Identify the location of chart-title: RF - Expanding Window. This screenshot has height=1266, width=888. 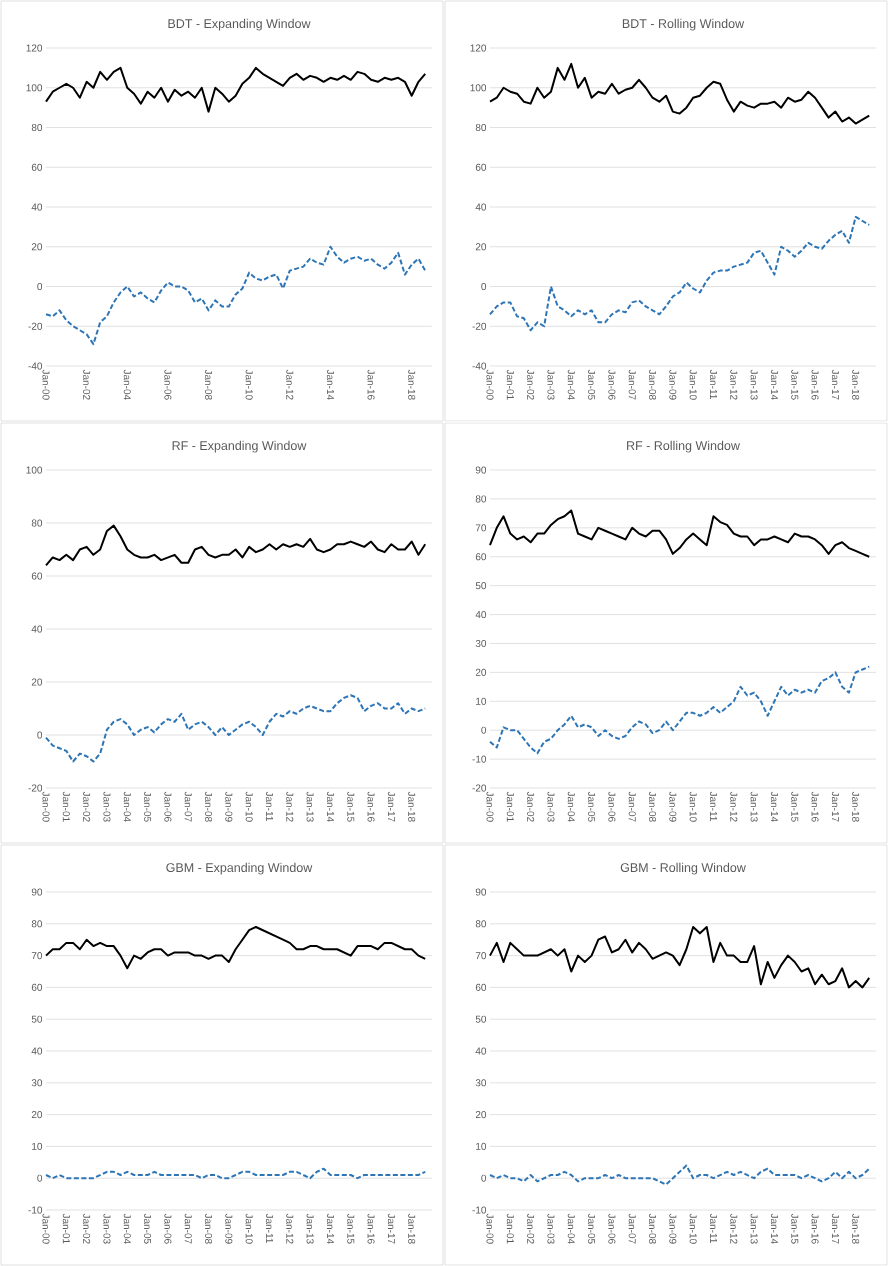
(239, 446).